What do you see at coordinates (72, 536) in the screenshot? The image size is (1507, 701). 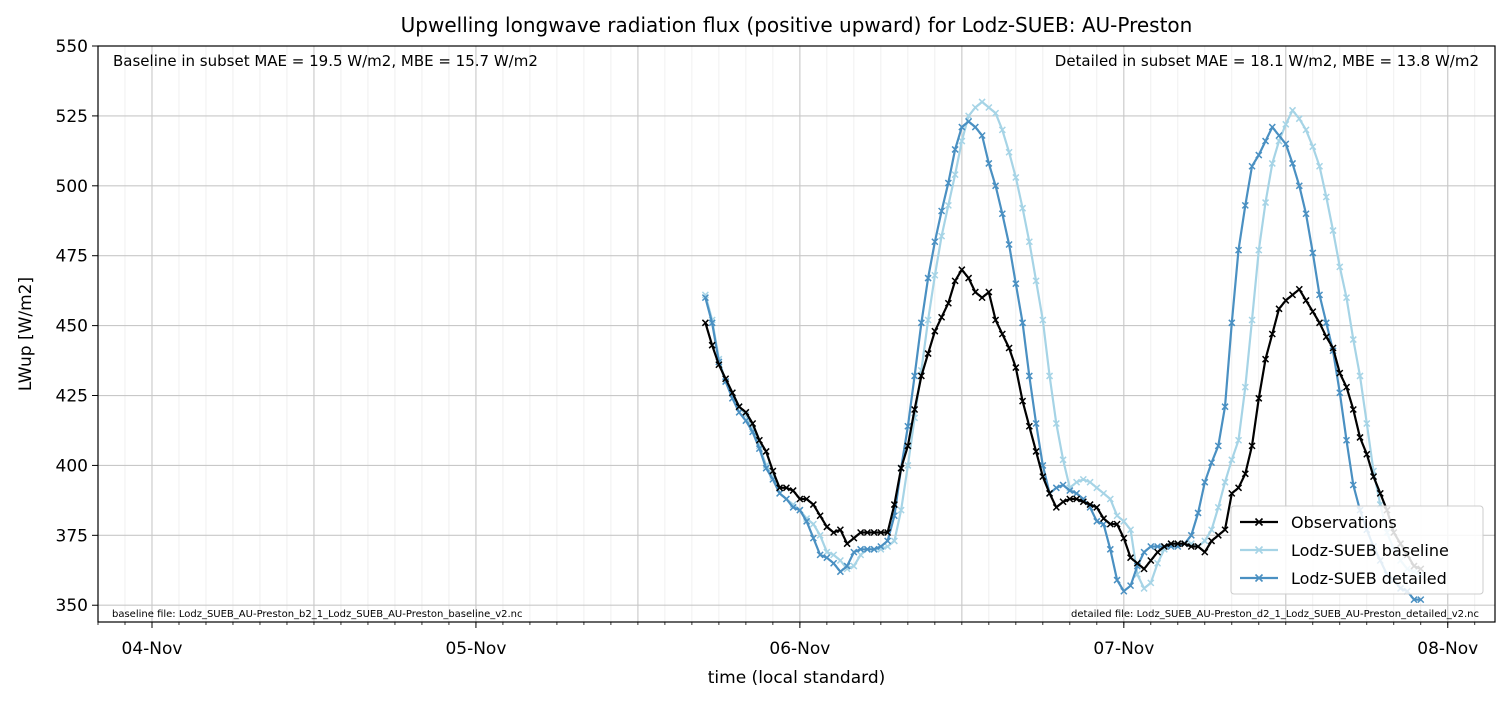 I see `y-tick-label: 375` at bounding box center [72, 536].